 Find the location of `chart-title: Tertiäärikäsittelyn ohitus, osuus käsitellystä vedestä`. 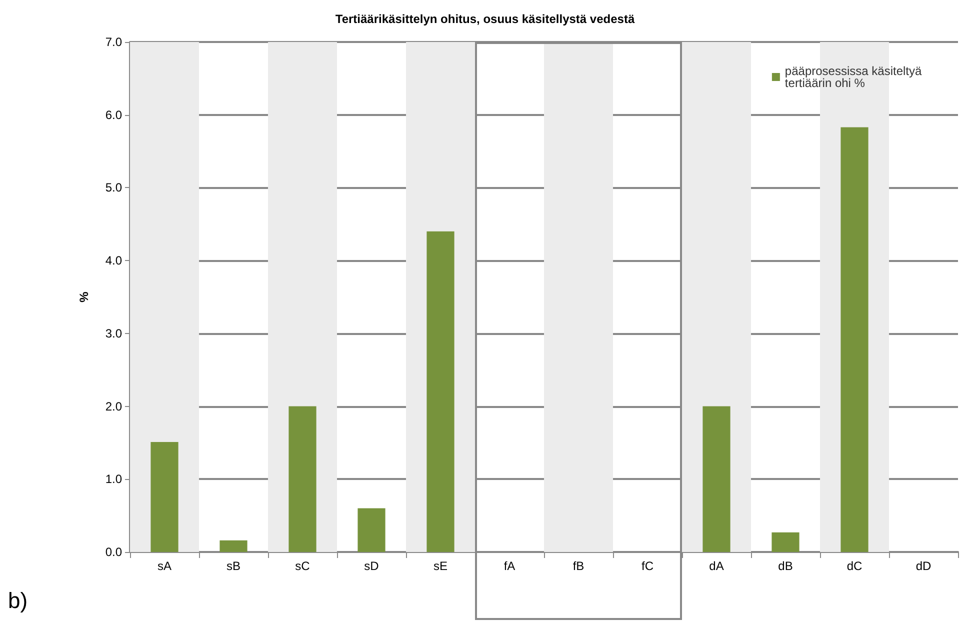

chart-title: Tertiäärikäsittelyn ohitus, osuus käsitellystä vedestä is located at coordinates (485, 19).